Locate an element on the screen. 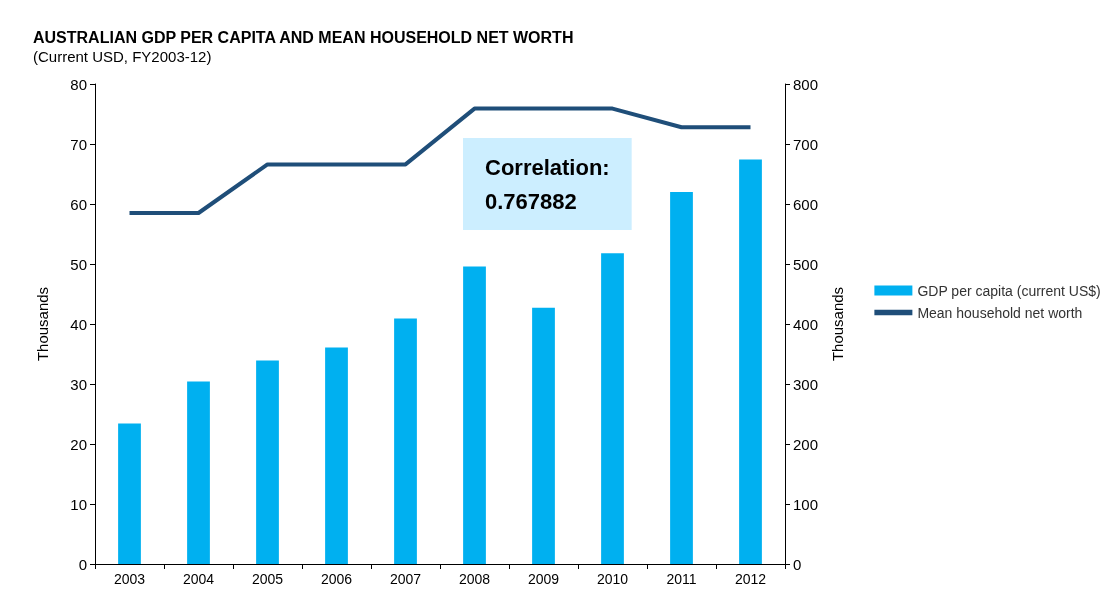 Image resolution: width=1114 pixels, height=603 pixels. y-axis-title: Thousands is located at coordinates (42, 324).